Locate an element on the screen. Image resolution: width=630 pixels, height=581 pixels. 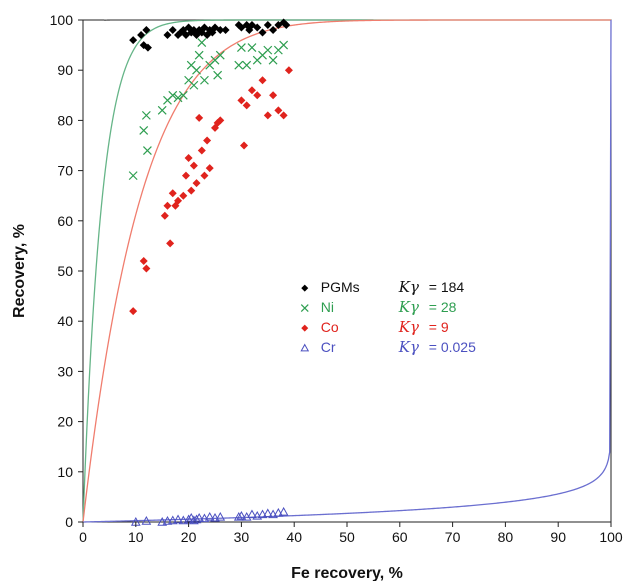
x-tick-label: 80 is located at coordinates (506, 537).